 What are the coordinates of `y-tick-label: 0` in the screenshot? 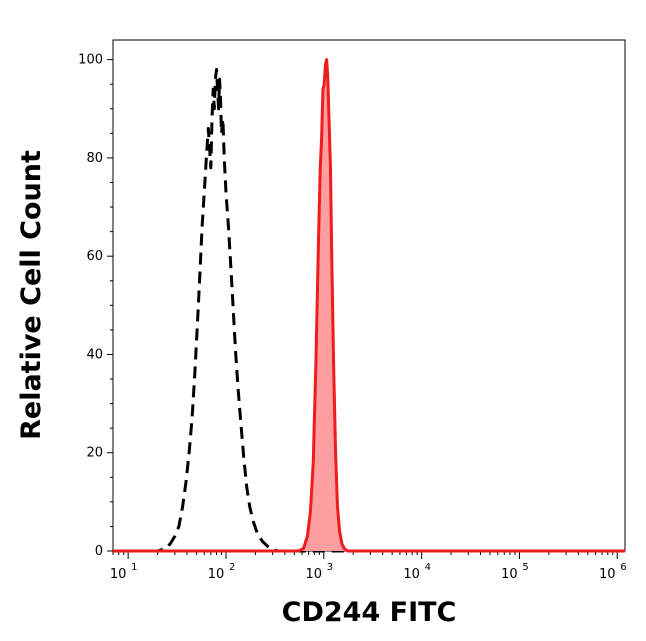 It's located at (99, 551).